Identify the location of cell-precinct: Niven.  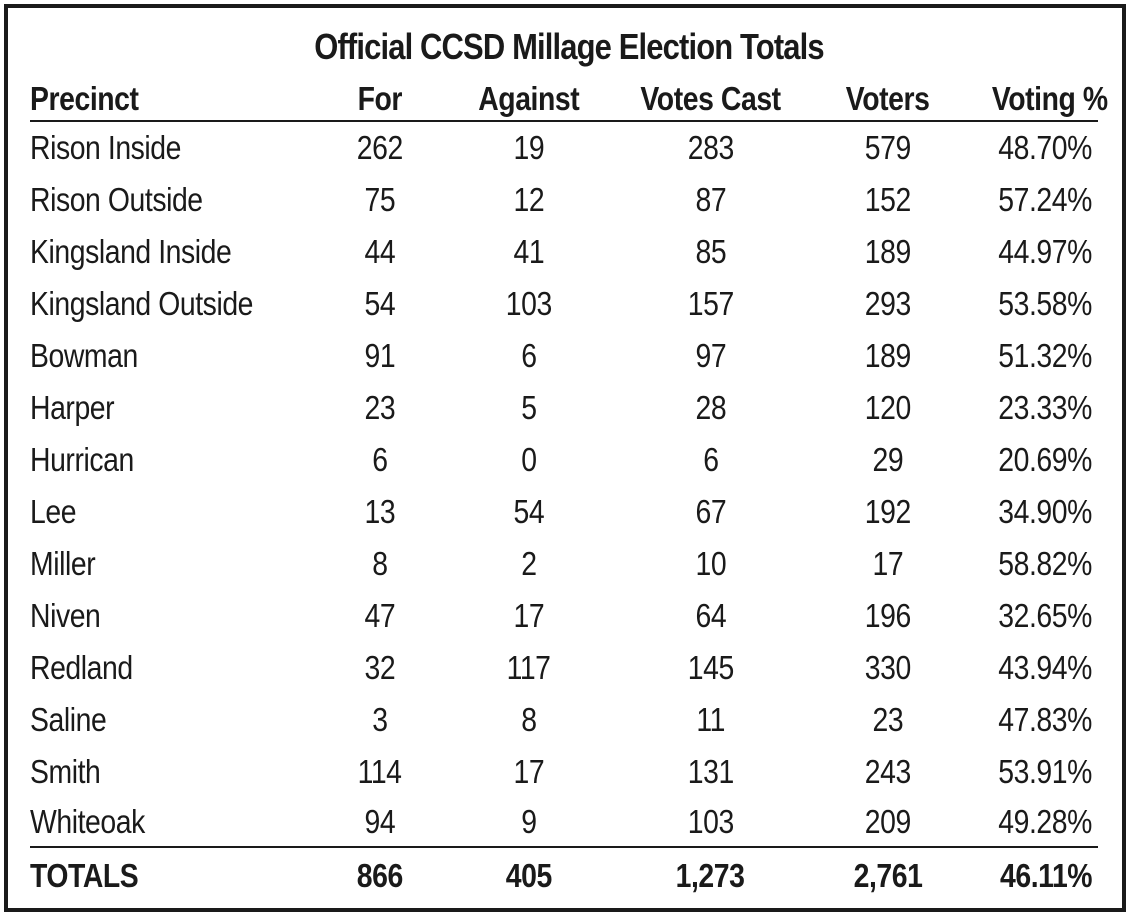
(65, 615).